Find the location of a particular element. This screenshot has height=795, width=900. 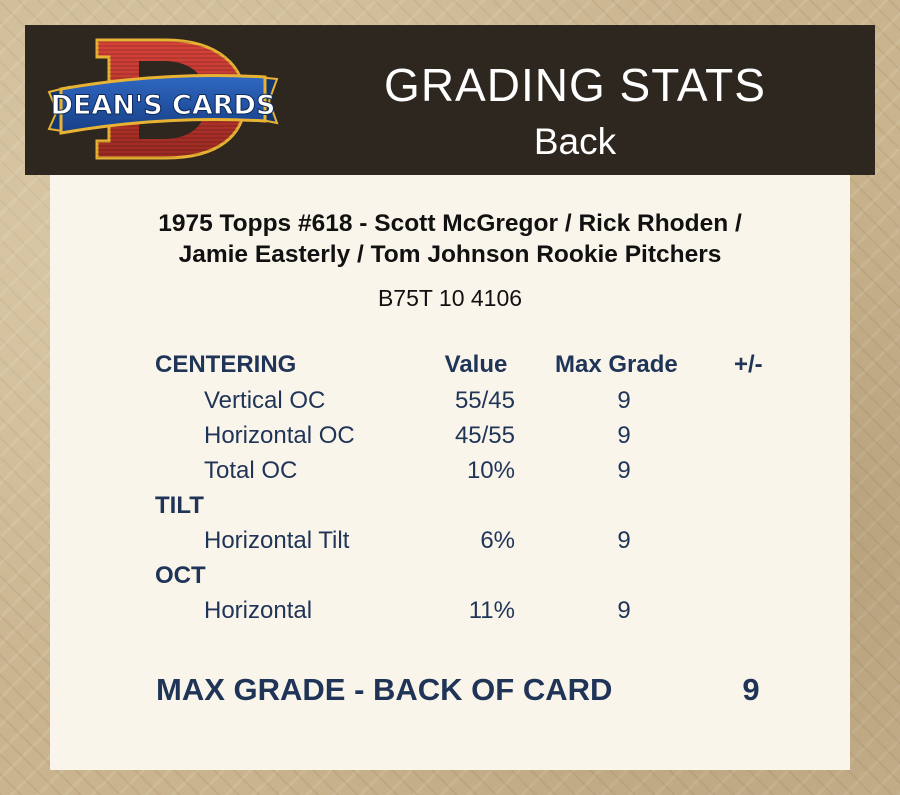

row-max-grade-vertical-oc: 9 is located at coordinates (624, 400).